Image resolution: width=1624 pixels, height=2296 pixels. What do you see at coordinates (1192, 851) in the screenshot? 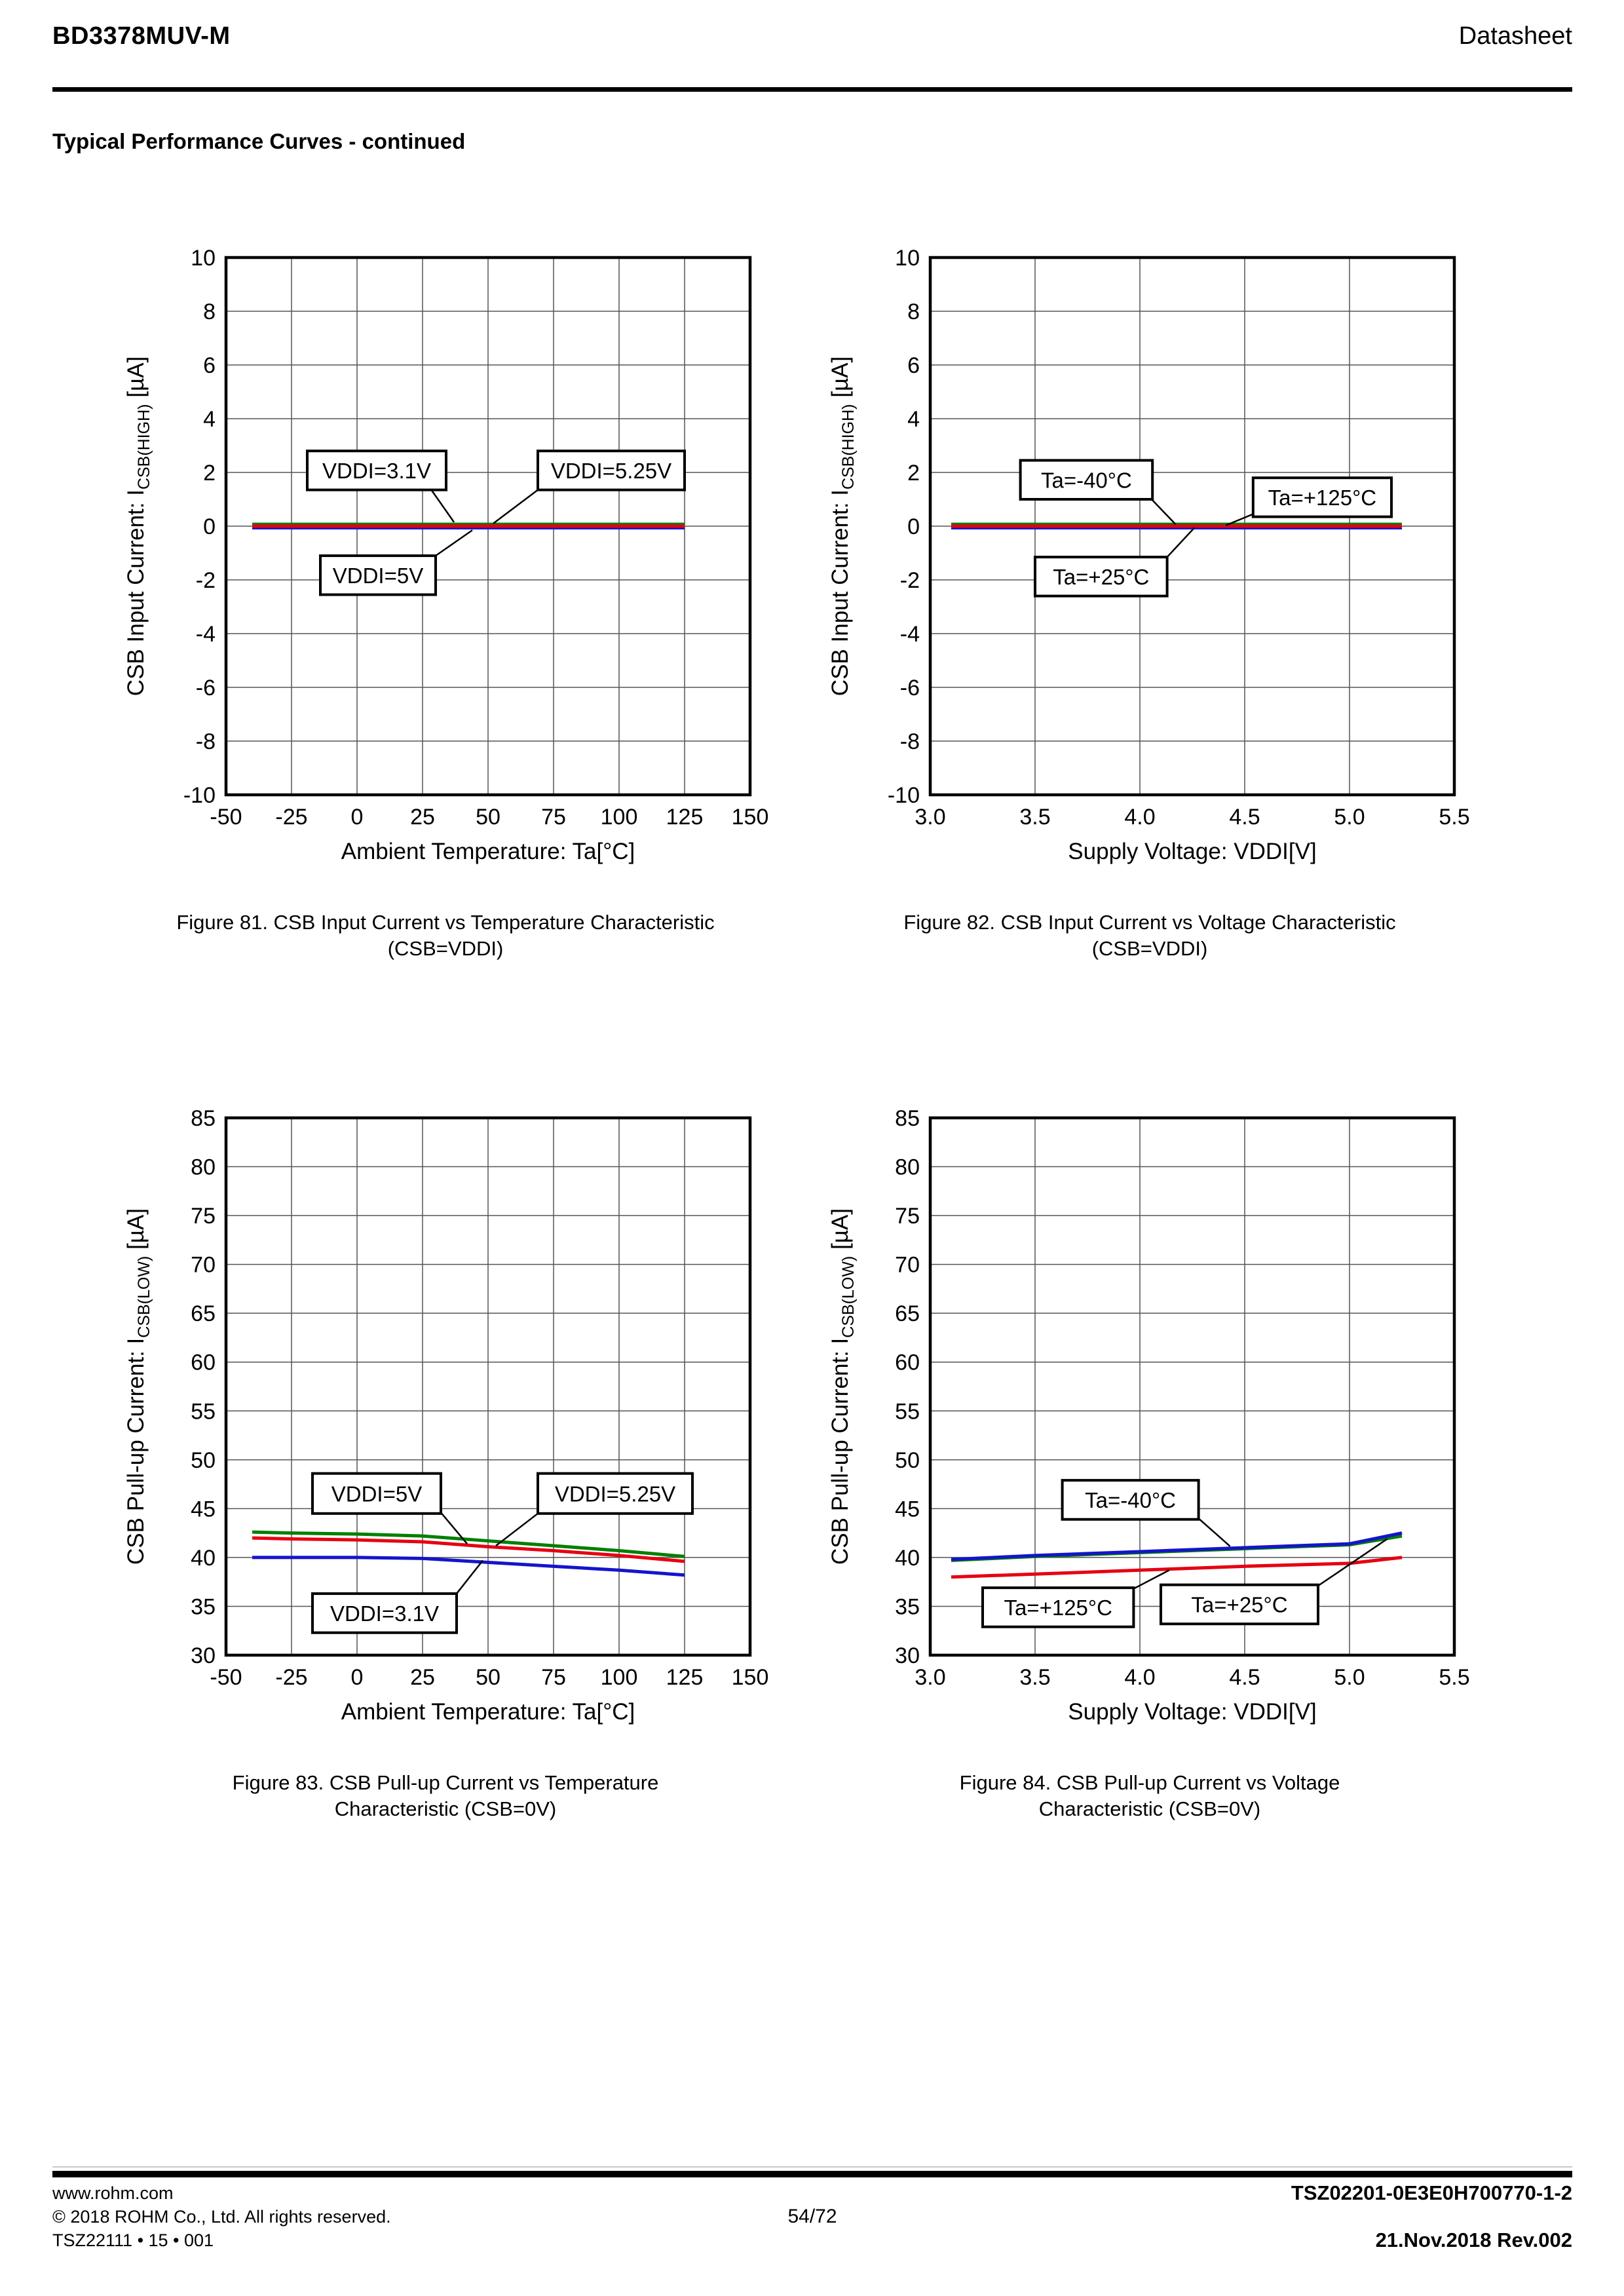
I see `svg-text: Supply Voltage: VDDI[V]` at bounding box center [1192, 851].